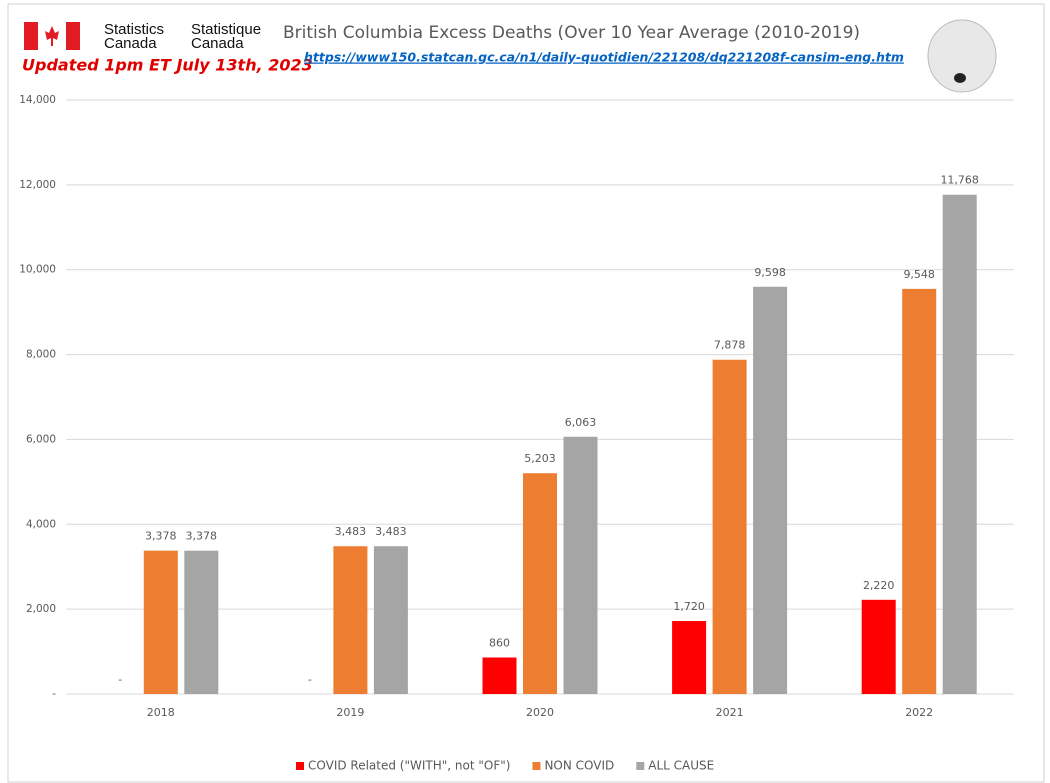  Describe the element at coordinates (41, 609) in the screenshot. I see `y-tick-label: 2,000` at that location.